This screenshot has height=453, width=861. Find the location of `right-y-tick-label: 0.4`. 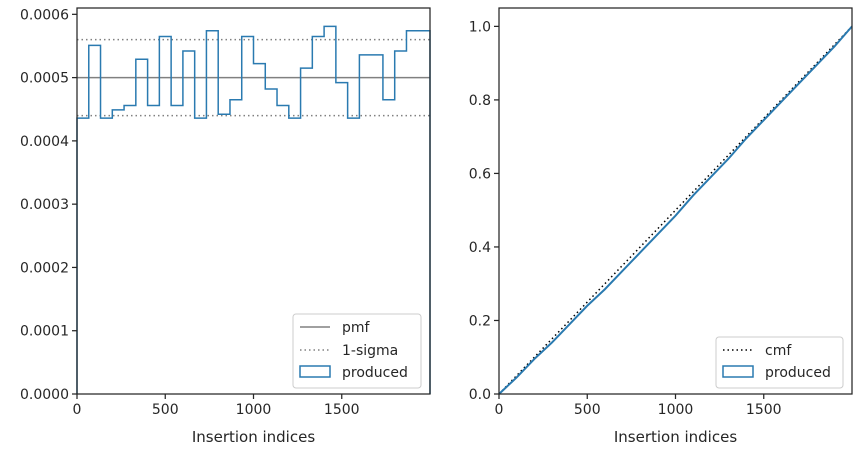

right-y-tick-label: 0.4 is located at coordinates (480, 248).